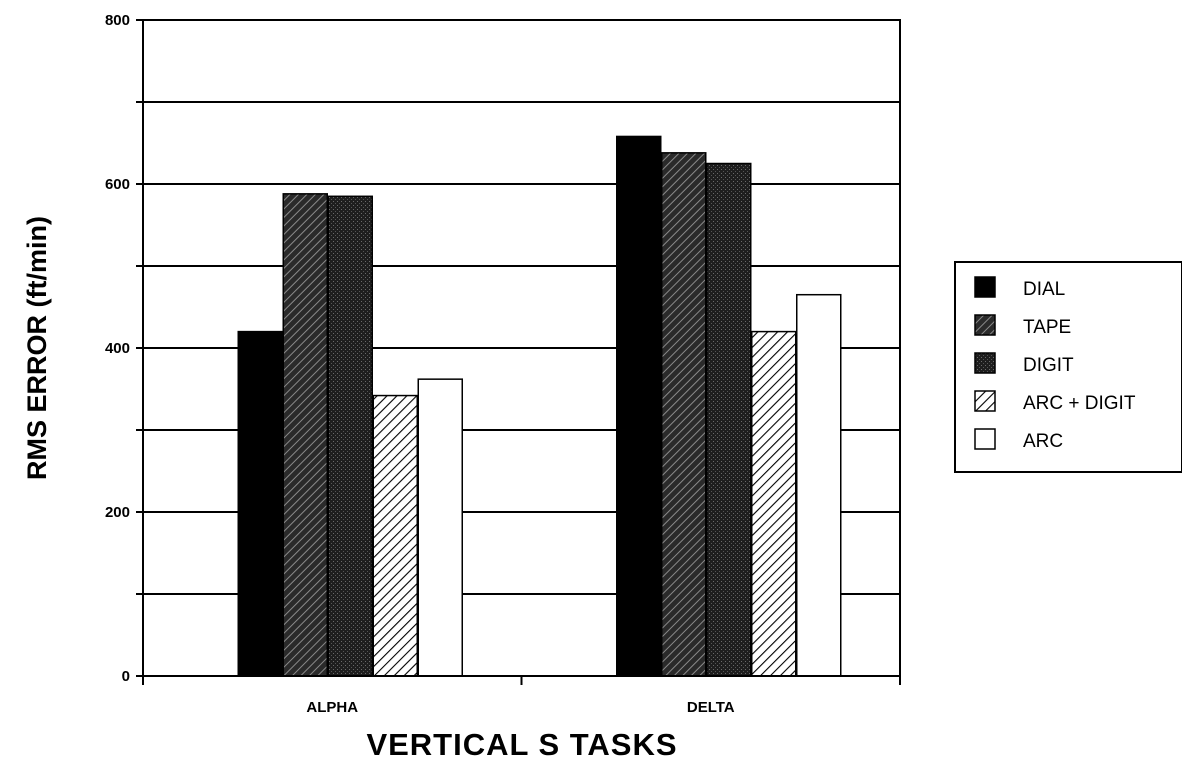 The height and width of the screenshot is (770, 1182). I want to click on bar-arc-digit-delta, so click(774, 503).